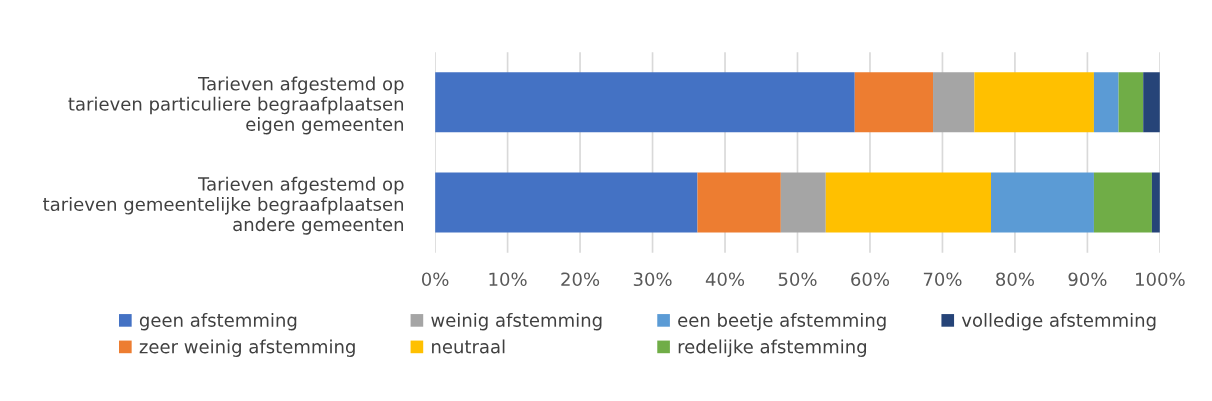 Image resolution: width=1212 pixels, height=401 pixels. I want to click on x-tick-label: 80%, so click(1015, 279).